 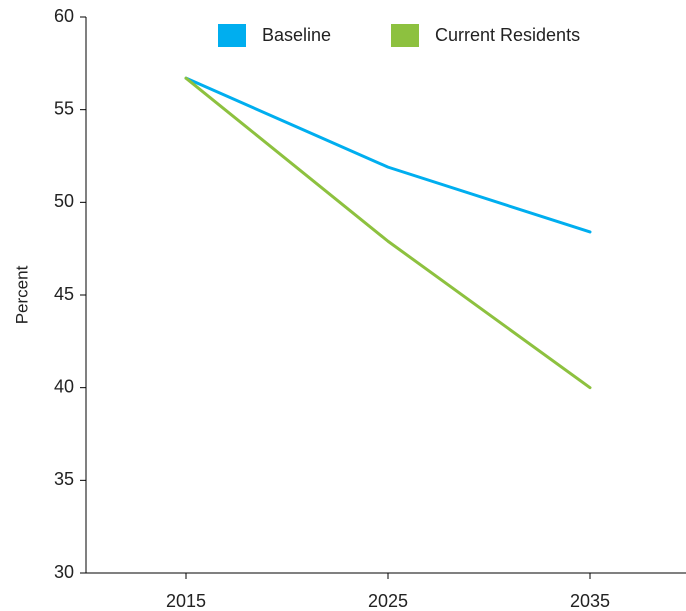 What do you see at coordinates (21, 294) in the screenshot?
I see `y-axis-title: Percent` at bounding box center [21, 294].